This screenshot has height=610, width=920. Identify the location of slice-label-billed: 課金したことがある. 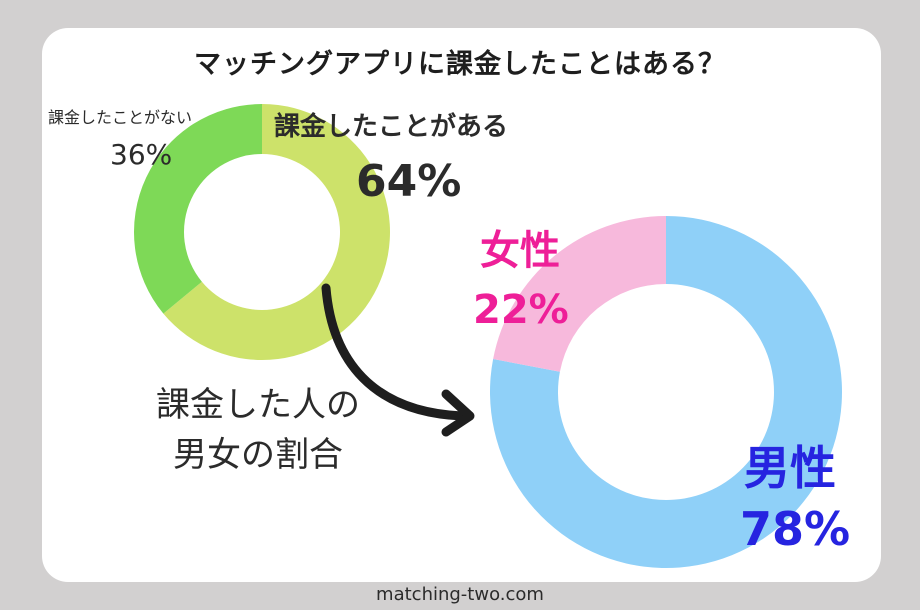
(391, 127).